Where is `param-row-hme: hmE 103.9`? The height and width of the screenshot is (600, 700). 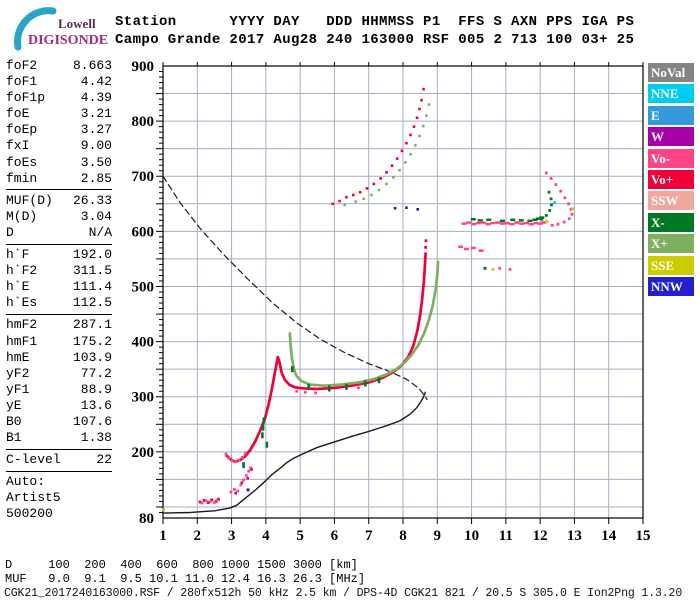 param-row-hme: hmE 103.9 is located at coordinates (59, 358).